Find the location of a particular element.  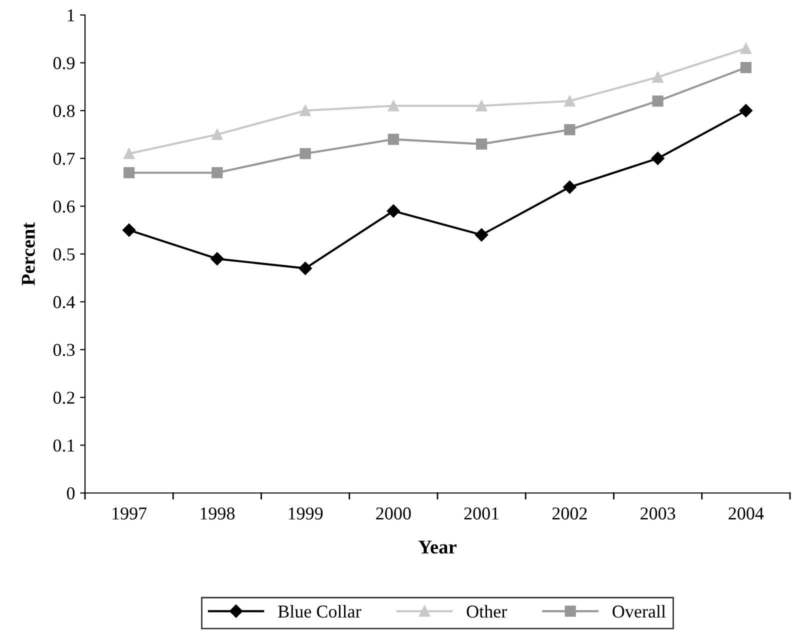

y-axis-title: Percent is located at coordinates (28, 254).